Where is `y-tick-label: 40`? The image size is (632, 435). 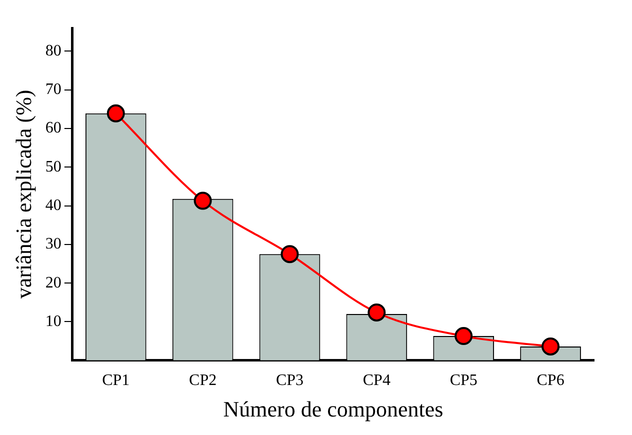 y-tick-label: 40 is located at coordinates (53, 205).